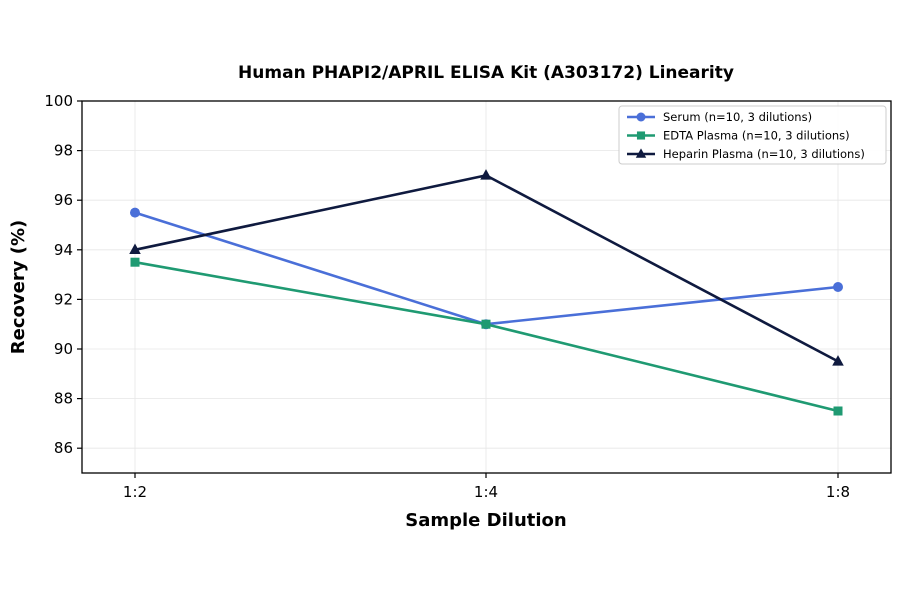 The image size is (900, 594). Describe the element at coordinates (764, 154) in the screenshot. I see `legend-label: Heparin Plasma (n=10, 3 dilutions)` at that location.